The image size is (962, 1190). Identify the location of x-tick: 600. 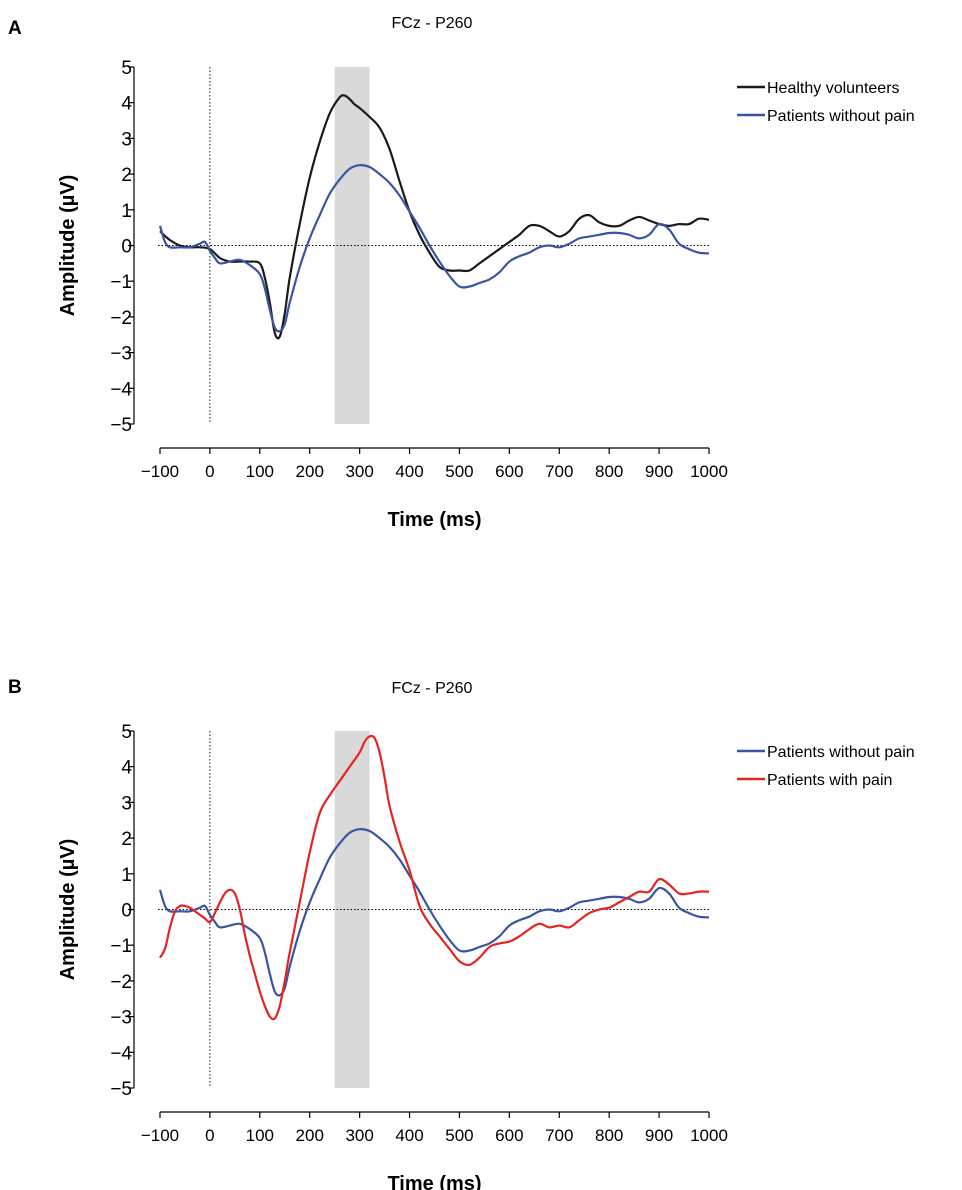
(509, 1128).